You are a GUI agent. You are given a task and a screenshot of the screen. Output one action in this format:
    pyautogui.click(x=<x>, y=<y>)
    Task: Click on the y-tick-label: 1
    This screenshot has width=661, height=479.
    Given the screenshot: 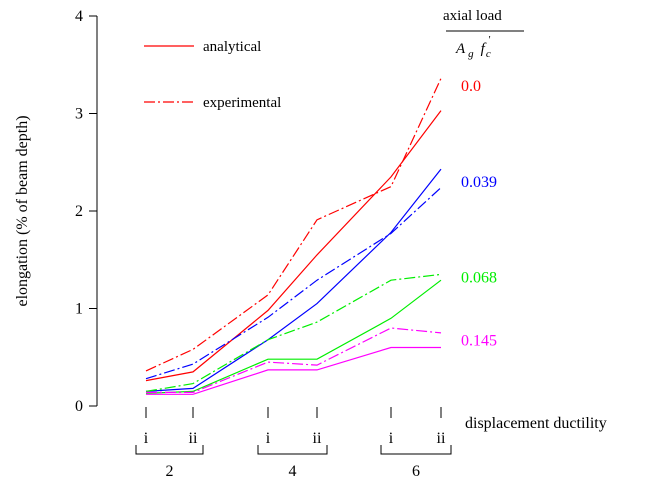 What is the action you would take?
    pyautogui.click(x=79, y=309)
    